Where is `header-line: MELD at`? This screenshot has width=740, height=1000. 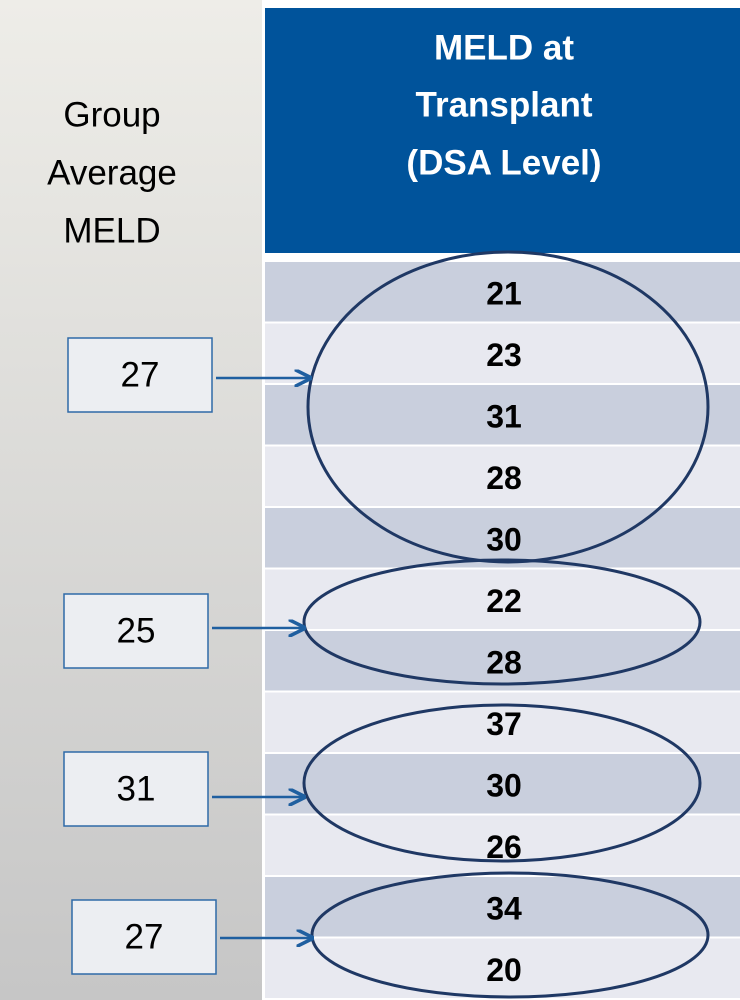
header-line: MELD at is located at coordinates (504, 47).